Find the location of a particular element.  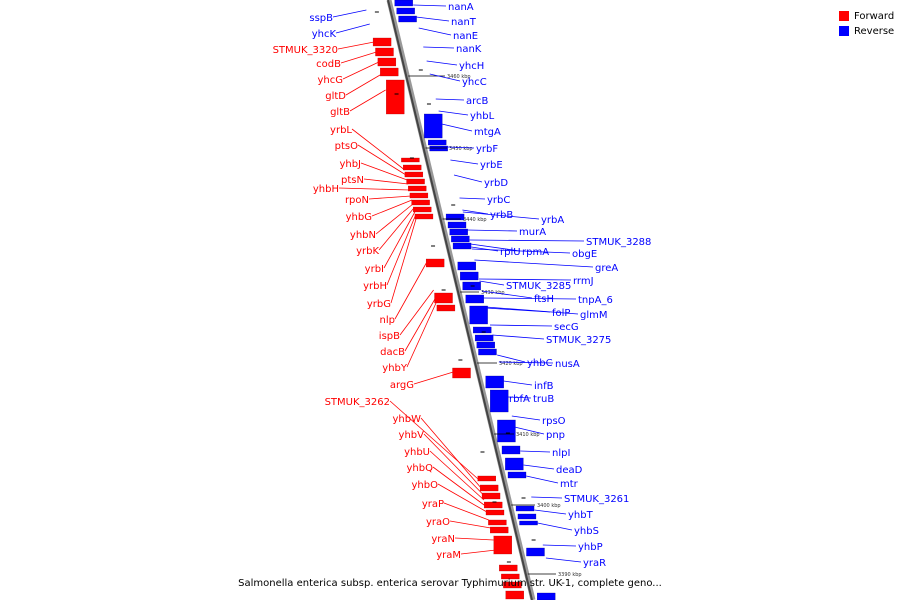

reverse-gene-label: pnp is located at coordinates (555, 435).